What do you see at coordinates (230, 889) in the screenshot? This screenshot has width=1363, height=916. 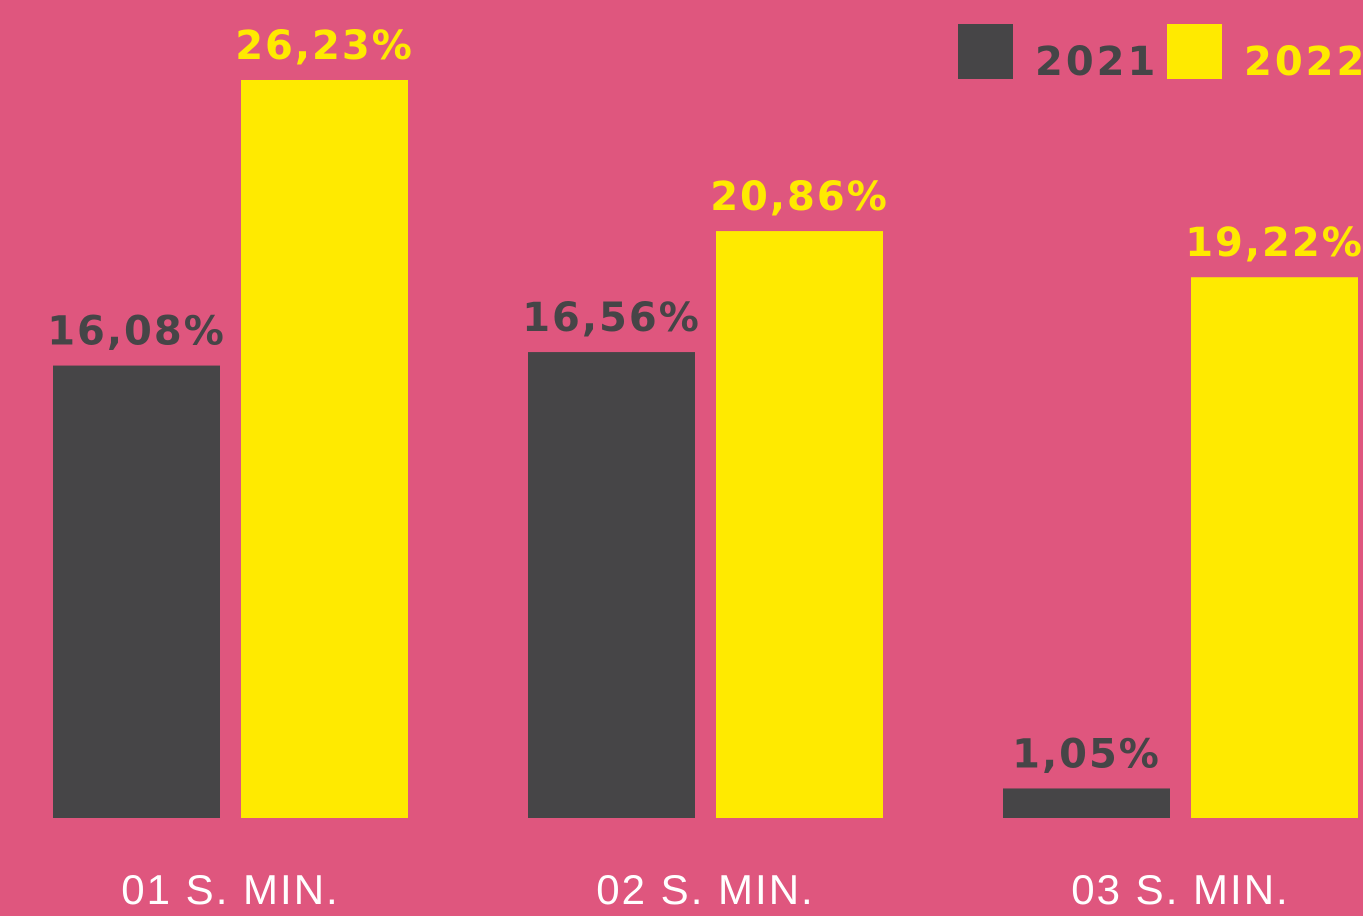 I see `x-tick-label: 01 S. MIN.` at bounding box center [230, 889].